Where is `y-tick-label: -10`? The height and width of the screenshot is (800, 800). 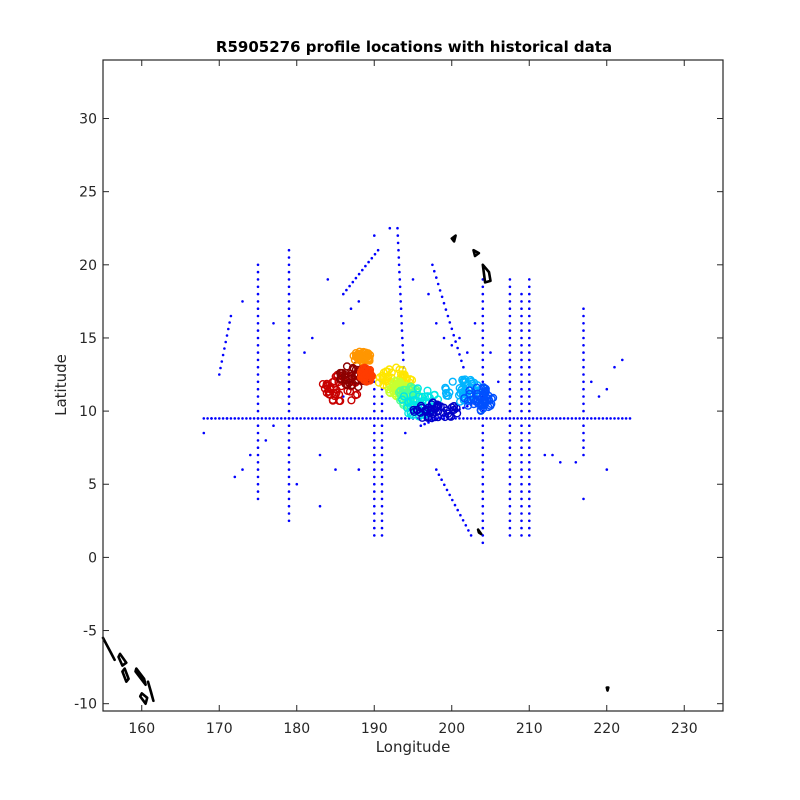 y-tick-label: -10 is located at coordinates (85, 705).